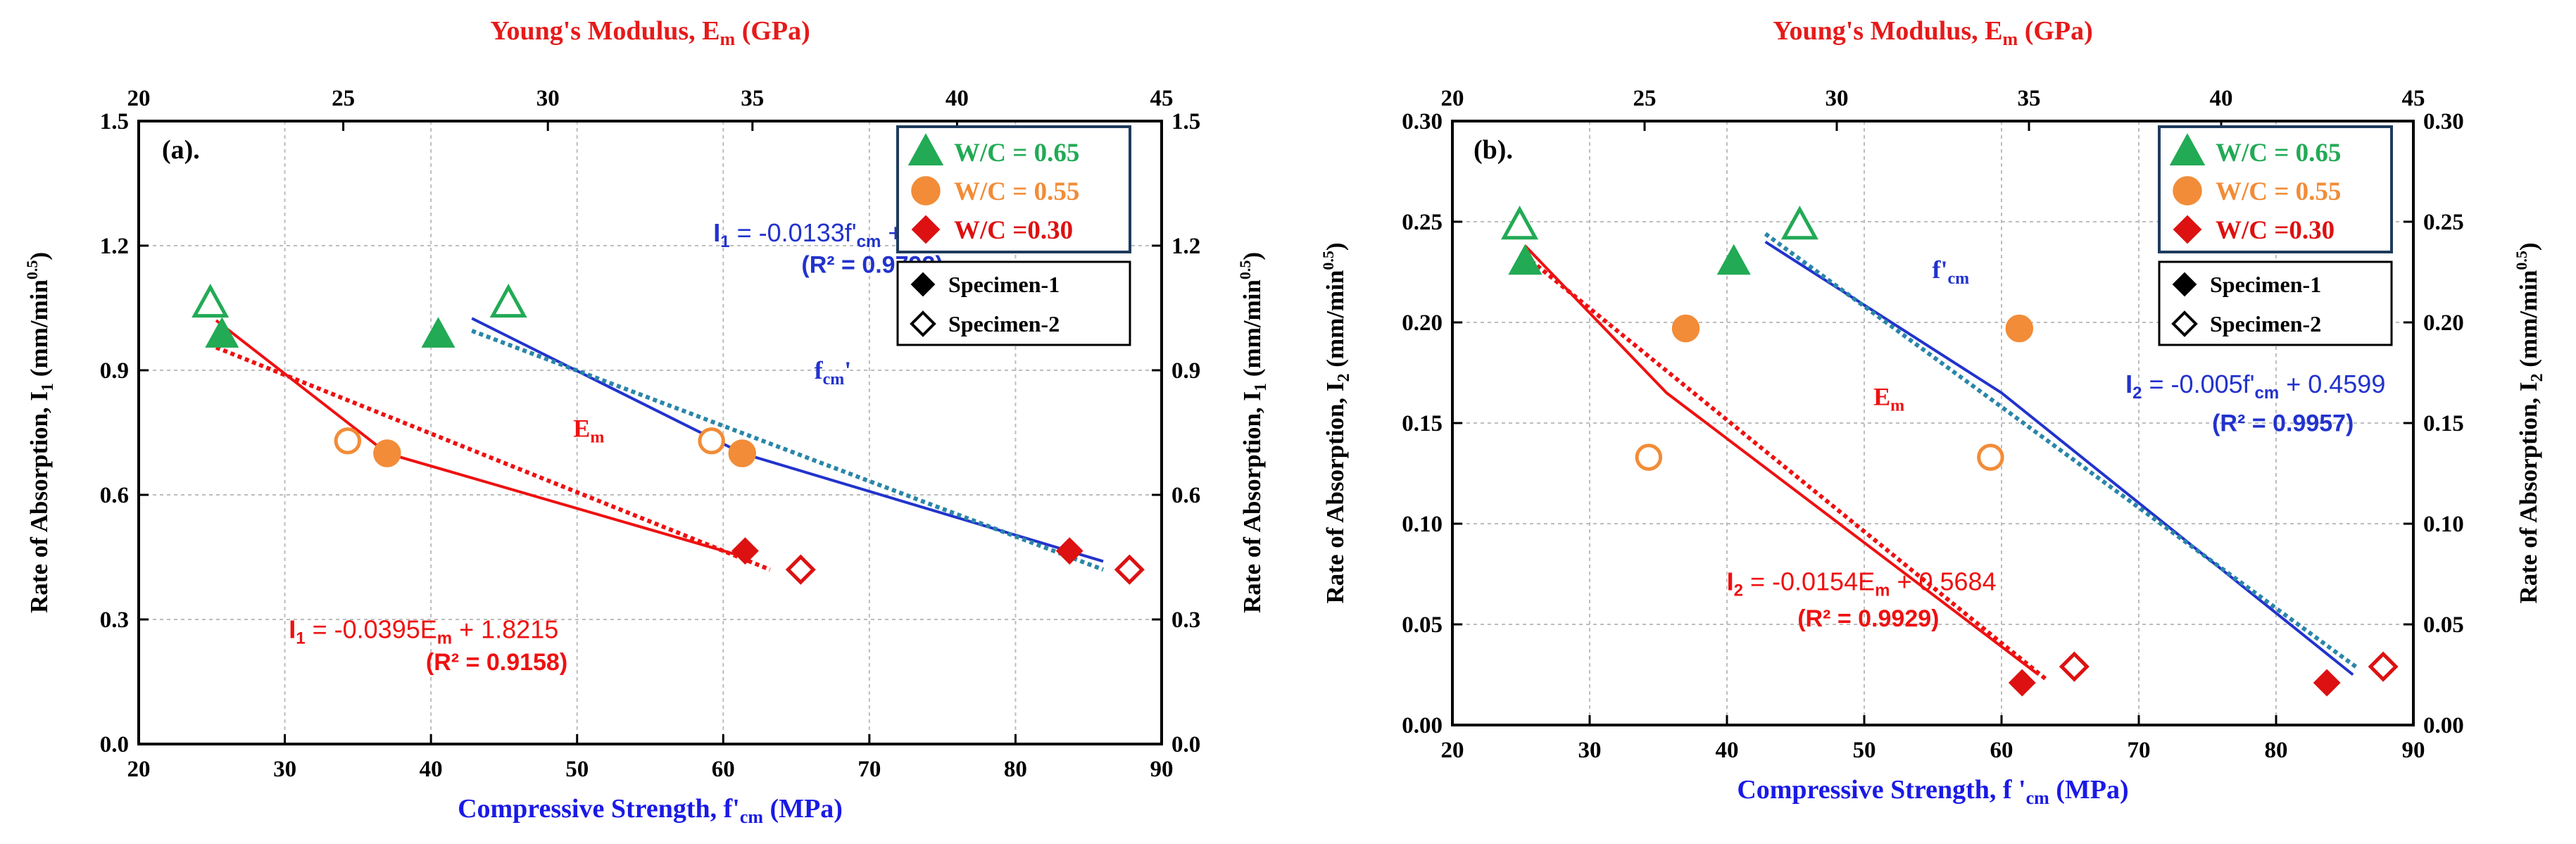  Describe the element at coordinates (114, 371) in the screenshot. I see `y-tick-label: 0.9` at that location.